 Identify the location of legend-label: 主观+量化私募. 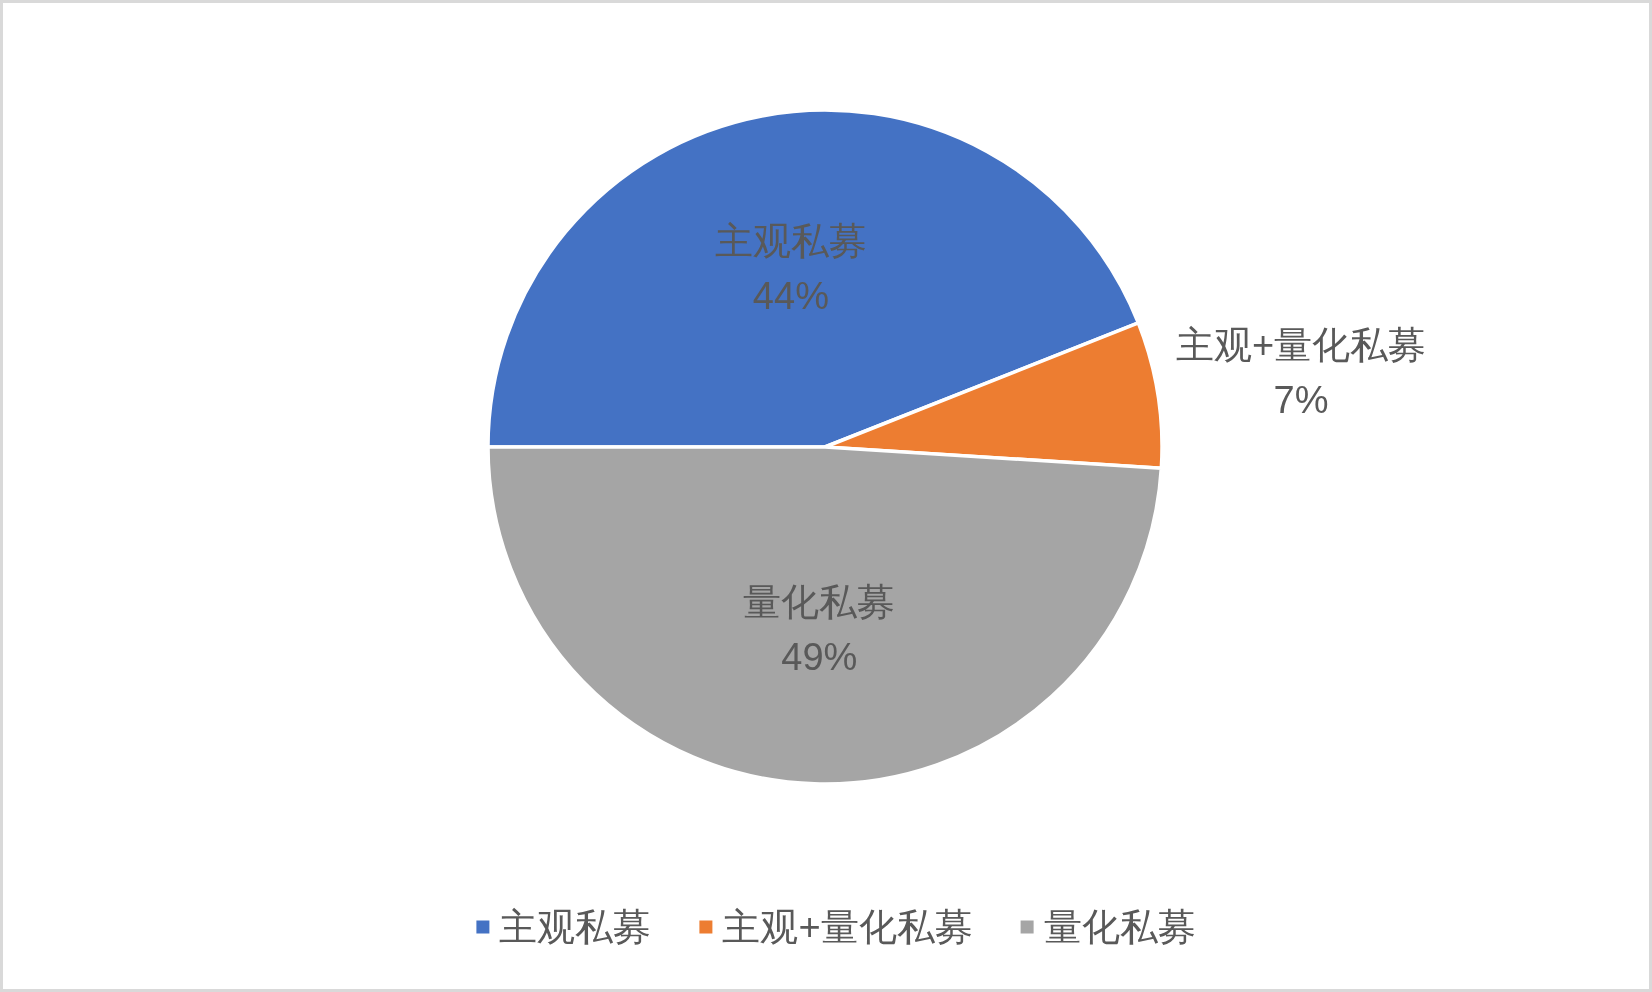
(847, 927).